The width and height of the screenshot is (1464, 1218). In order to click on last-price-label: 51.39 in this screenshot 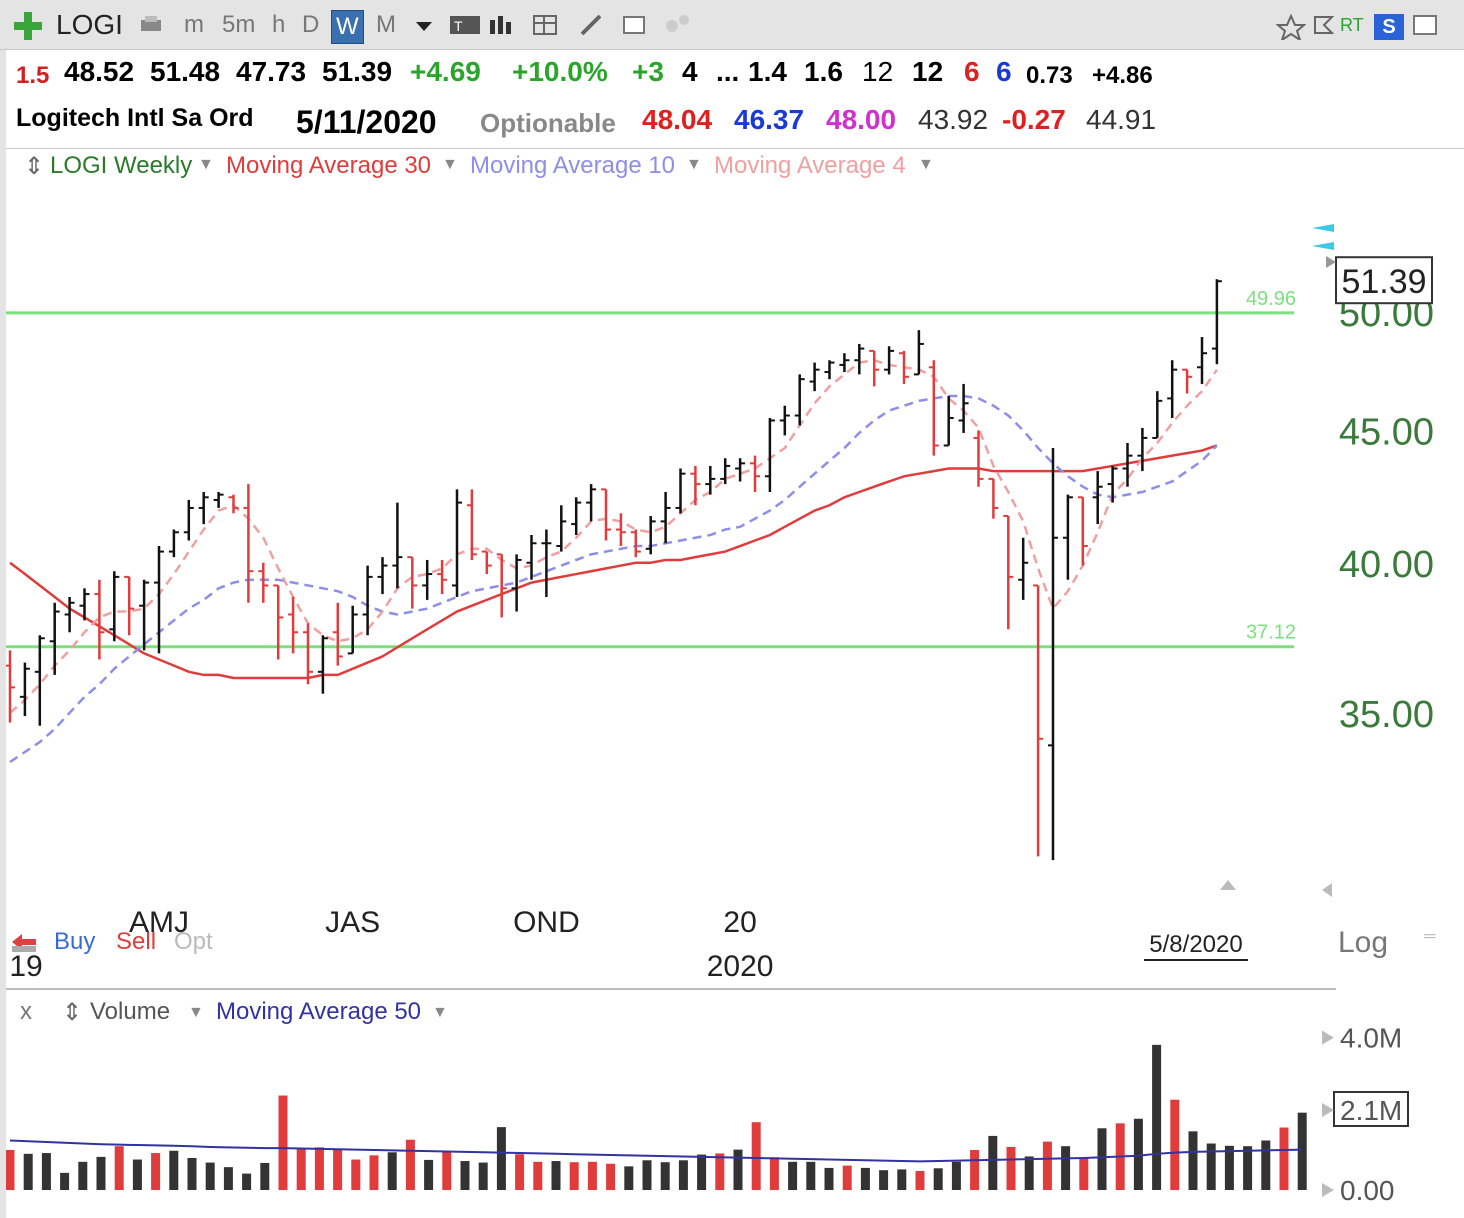, I will do `click(1383, 282)`.